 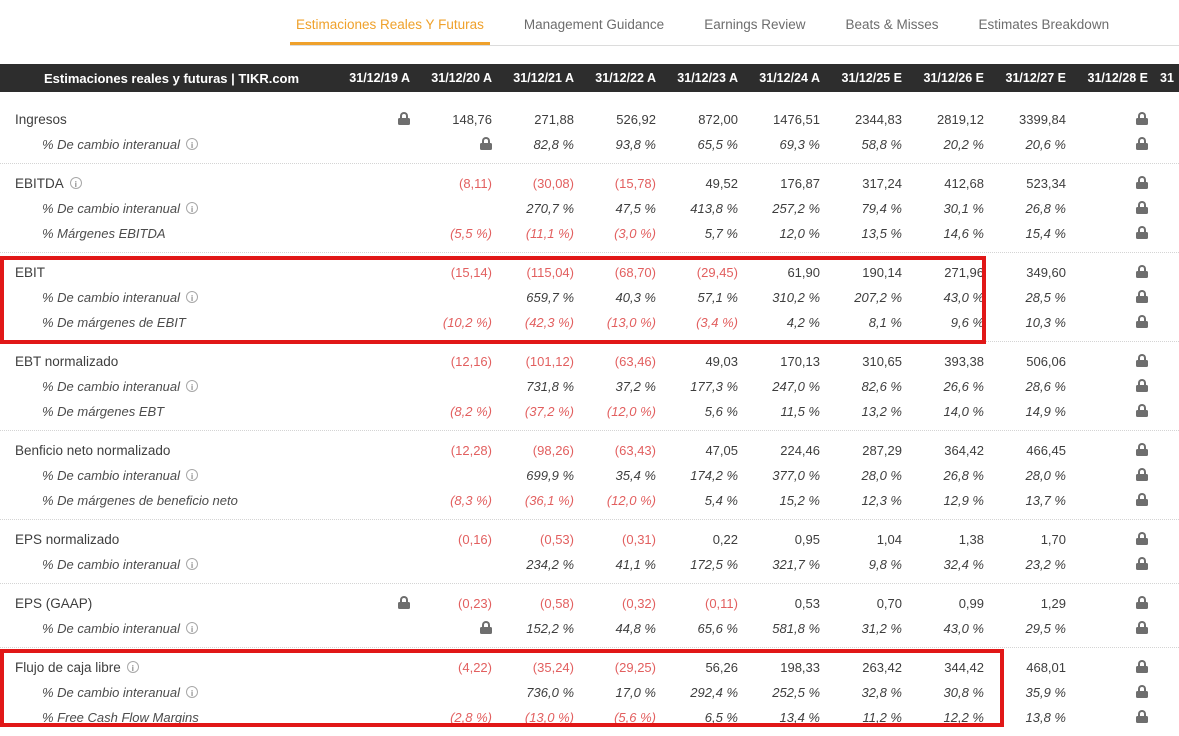 I want to click on cell-value: 9,8 %, so click(x=885, y=564).